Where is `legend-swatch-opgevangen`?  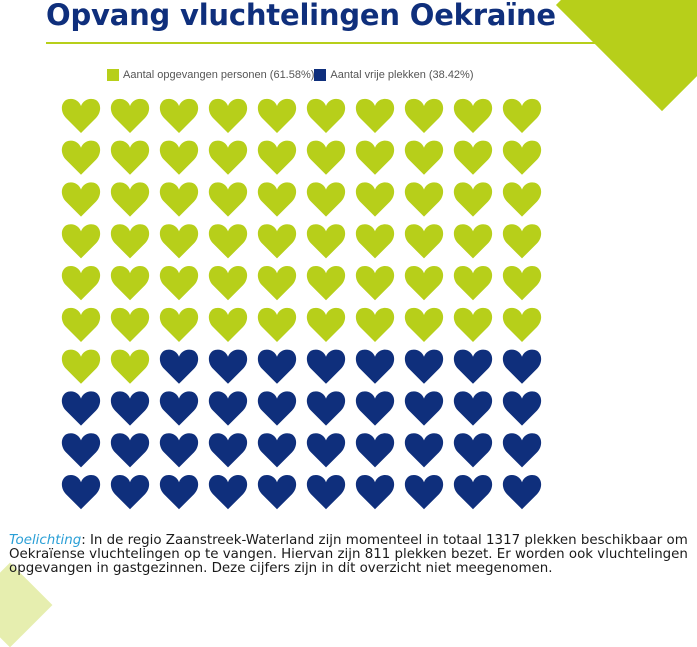
legend-swatch-opgevangen is located at coordinates (113, 75).